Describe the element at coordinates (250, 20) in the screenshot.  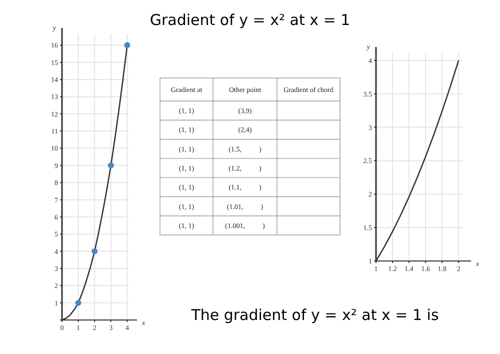
I see `text: Gradient of y = x² at x = 1` at that location.